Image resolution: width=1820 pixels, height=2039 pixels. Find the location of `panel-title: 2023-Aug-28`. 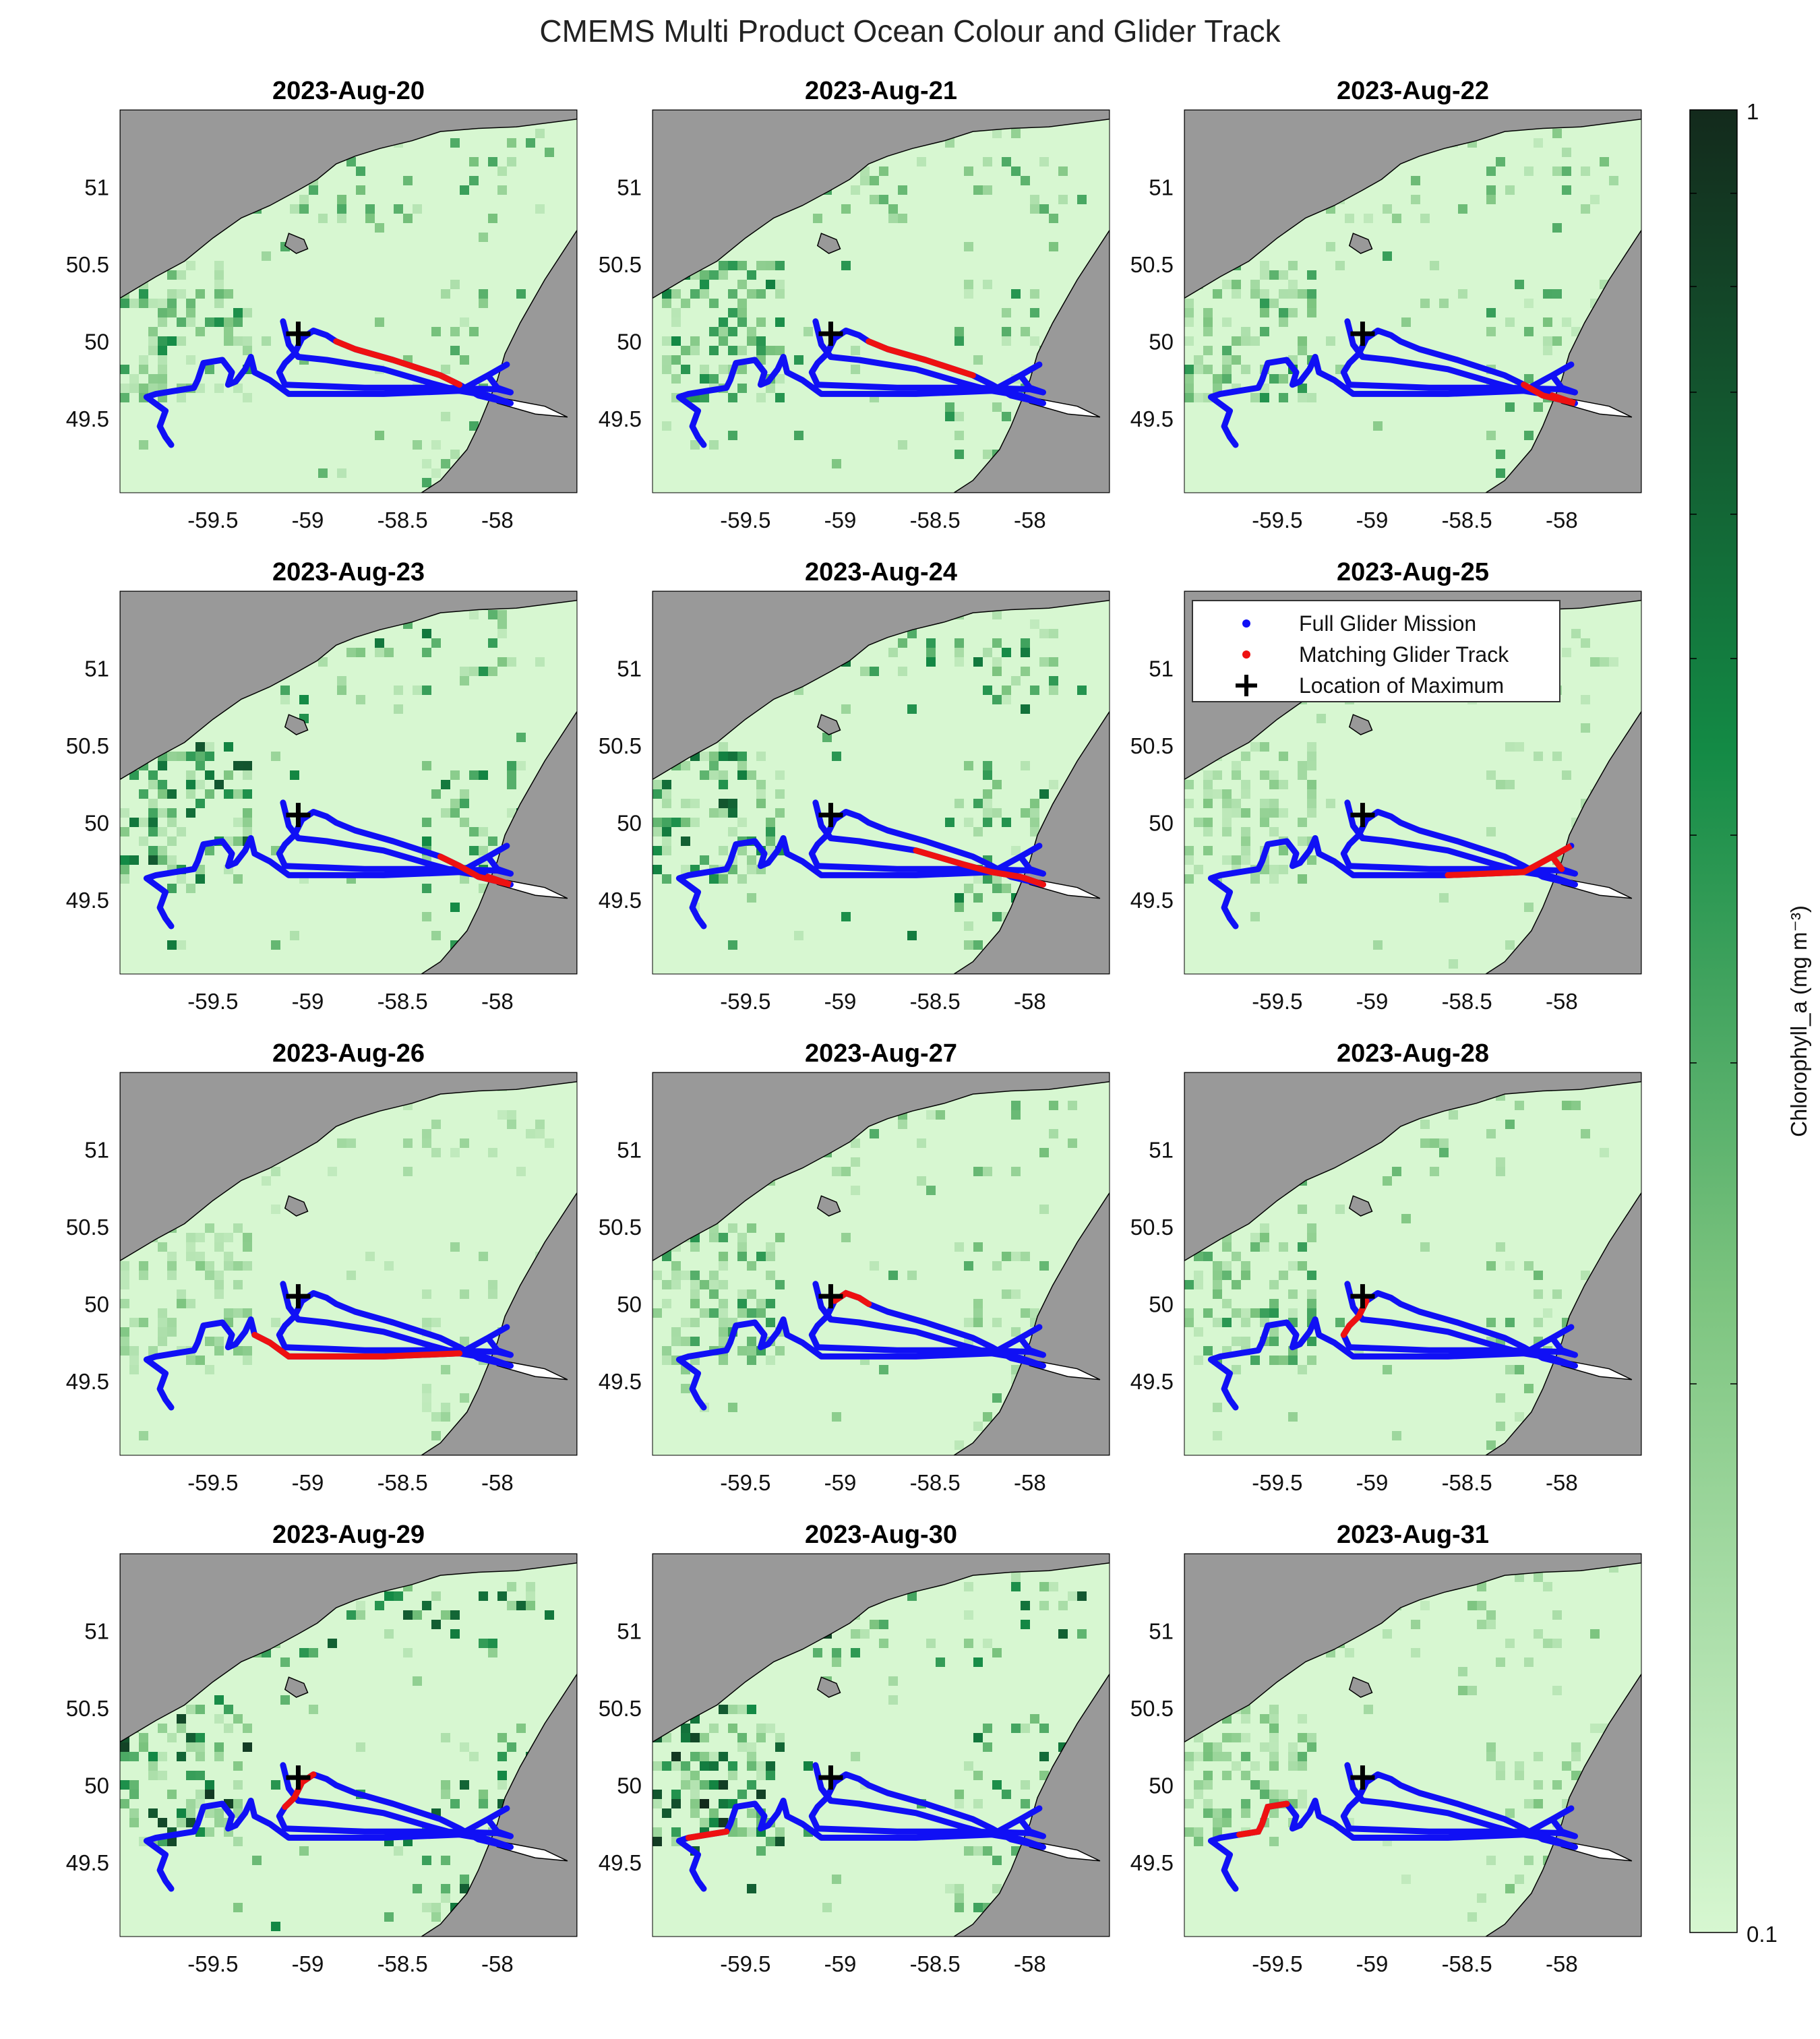

panel-title: 2023-Aug-28 is located at coordinates (1413, 1053).